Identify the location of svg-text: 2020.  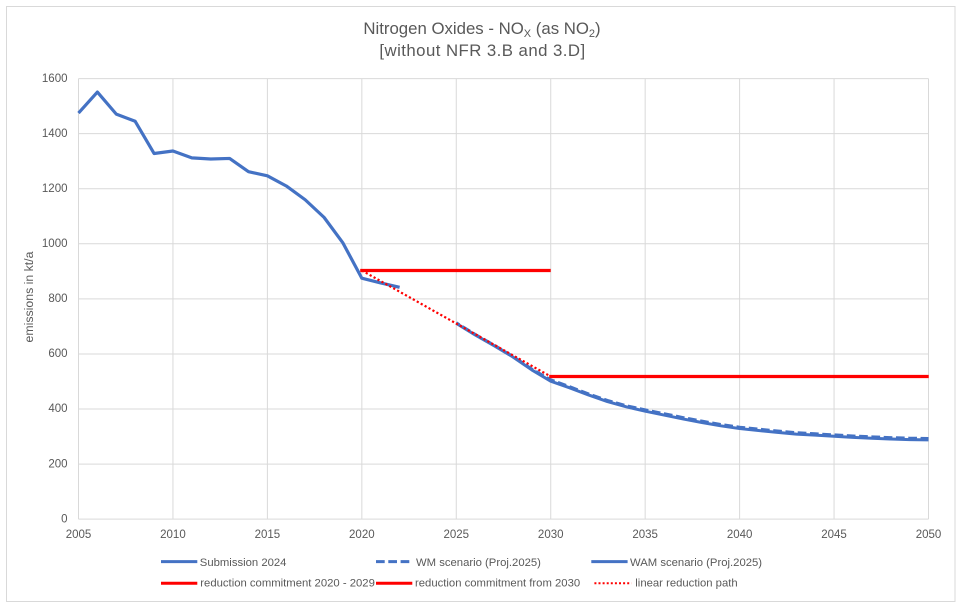
(362, 535).